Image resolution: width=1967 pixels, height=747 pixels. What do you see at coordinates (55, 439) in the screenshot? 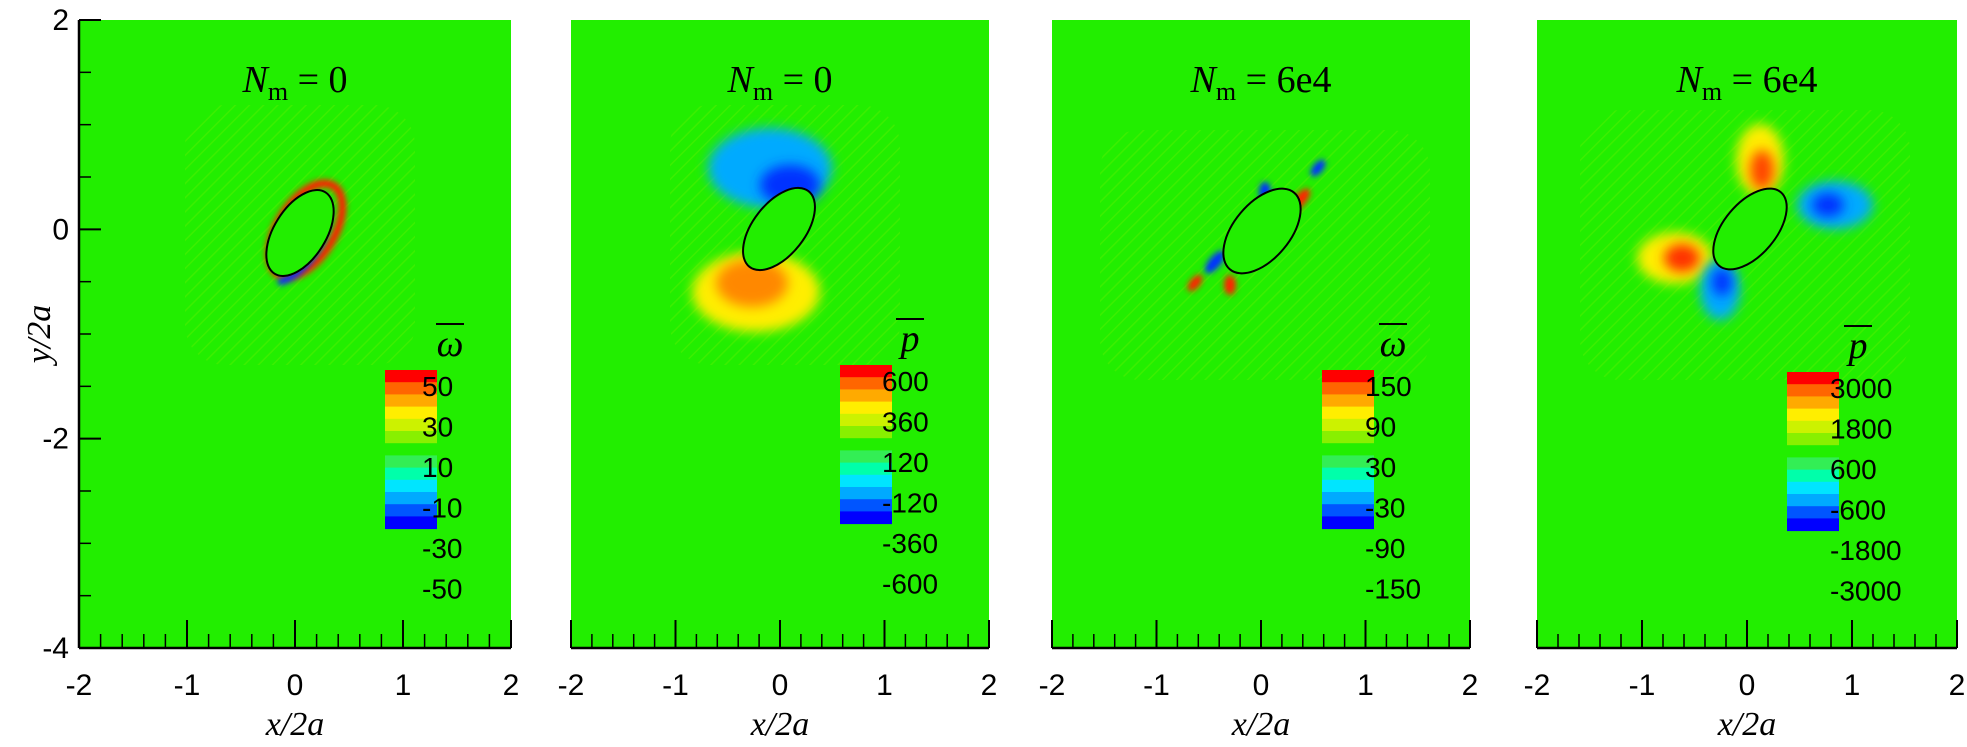
I see `y-tick-label: -2` at bounding box center [55, 439].